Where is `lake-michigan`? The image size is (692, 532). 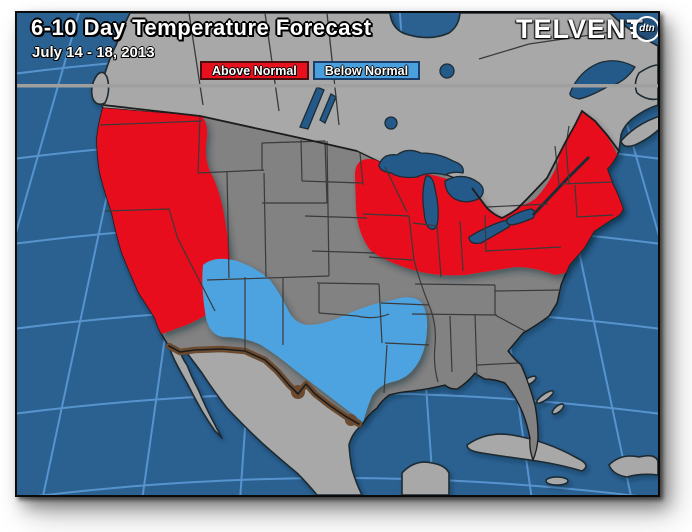 lake-michigan is located at coordinates (430, 202).